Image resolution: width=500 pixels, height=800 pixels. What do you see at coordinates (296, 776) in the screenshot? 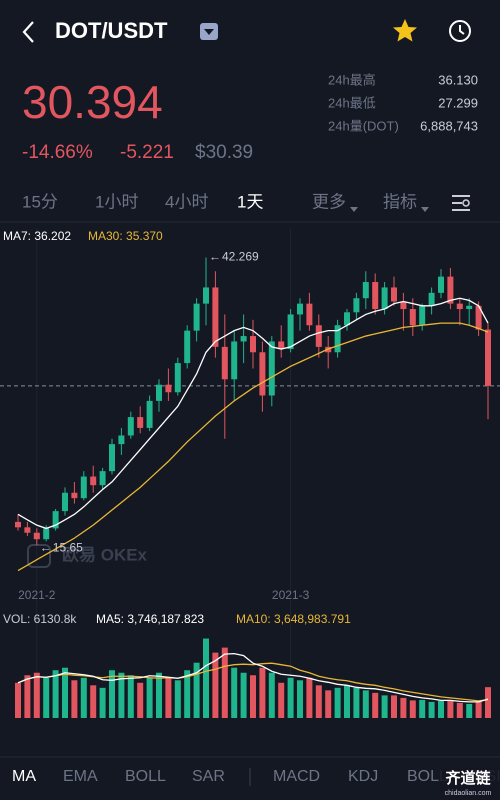
I see `indicator-tab: MACD` at bounding box center [296, 776].